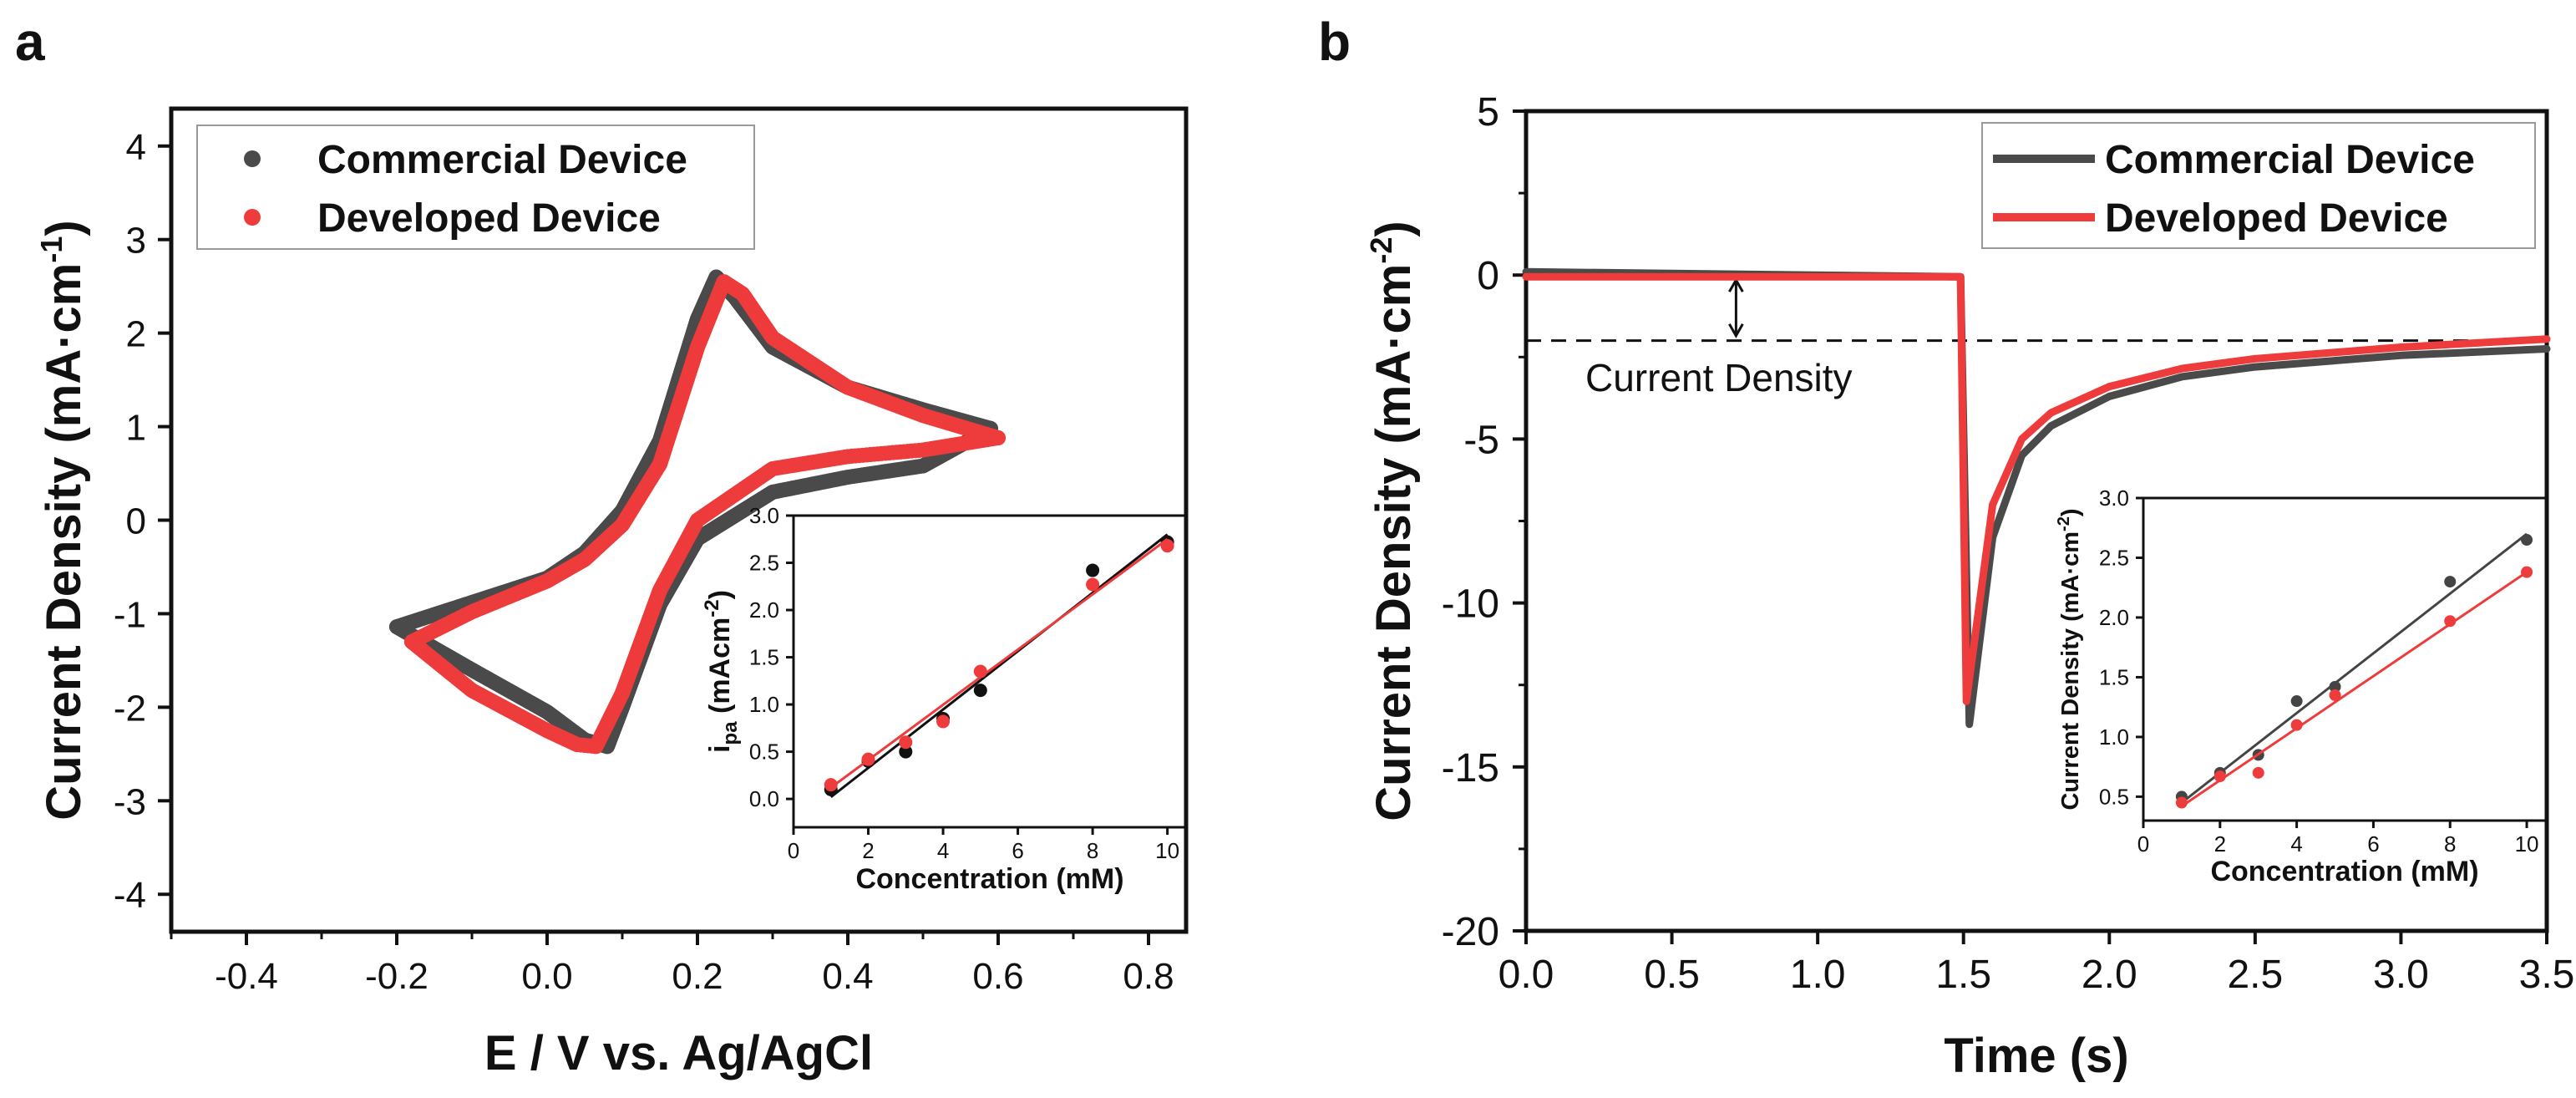 The image size is (2576, 1098). Describe the element at coordinates (2450, 844) in the screenshot. I see `x-tick-label: 8` at that location.